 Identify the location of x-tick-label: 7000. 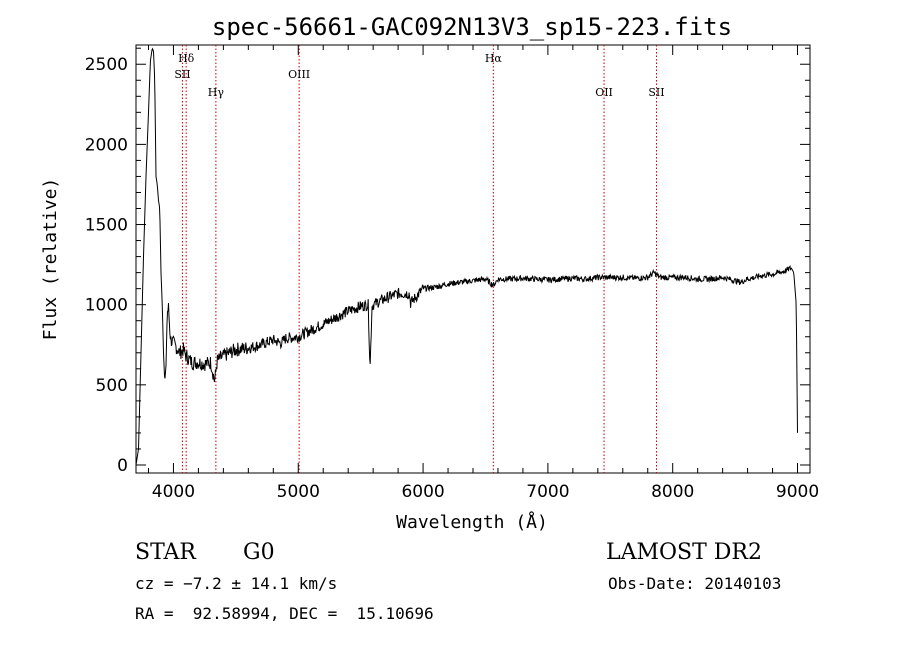
(547, 492).